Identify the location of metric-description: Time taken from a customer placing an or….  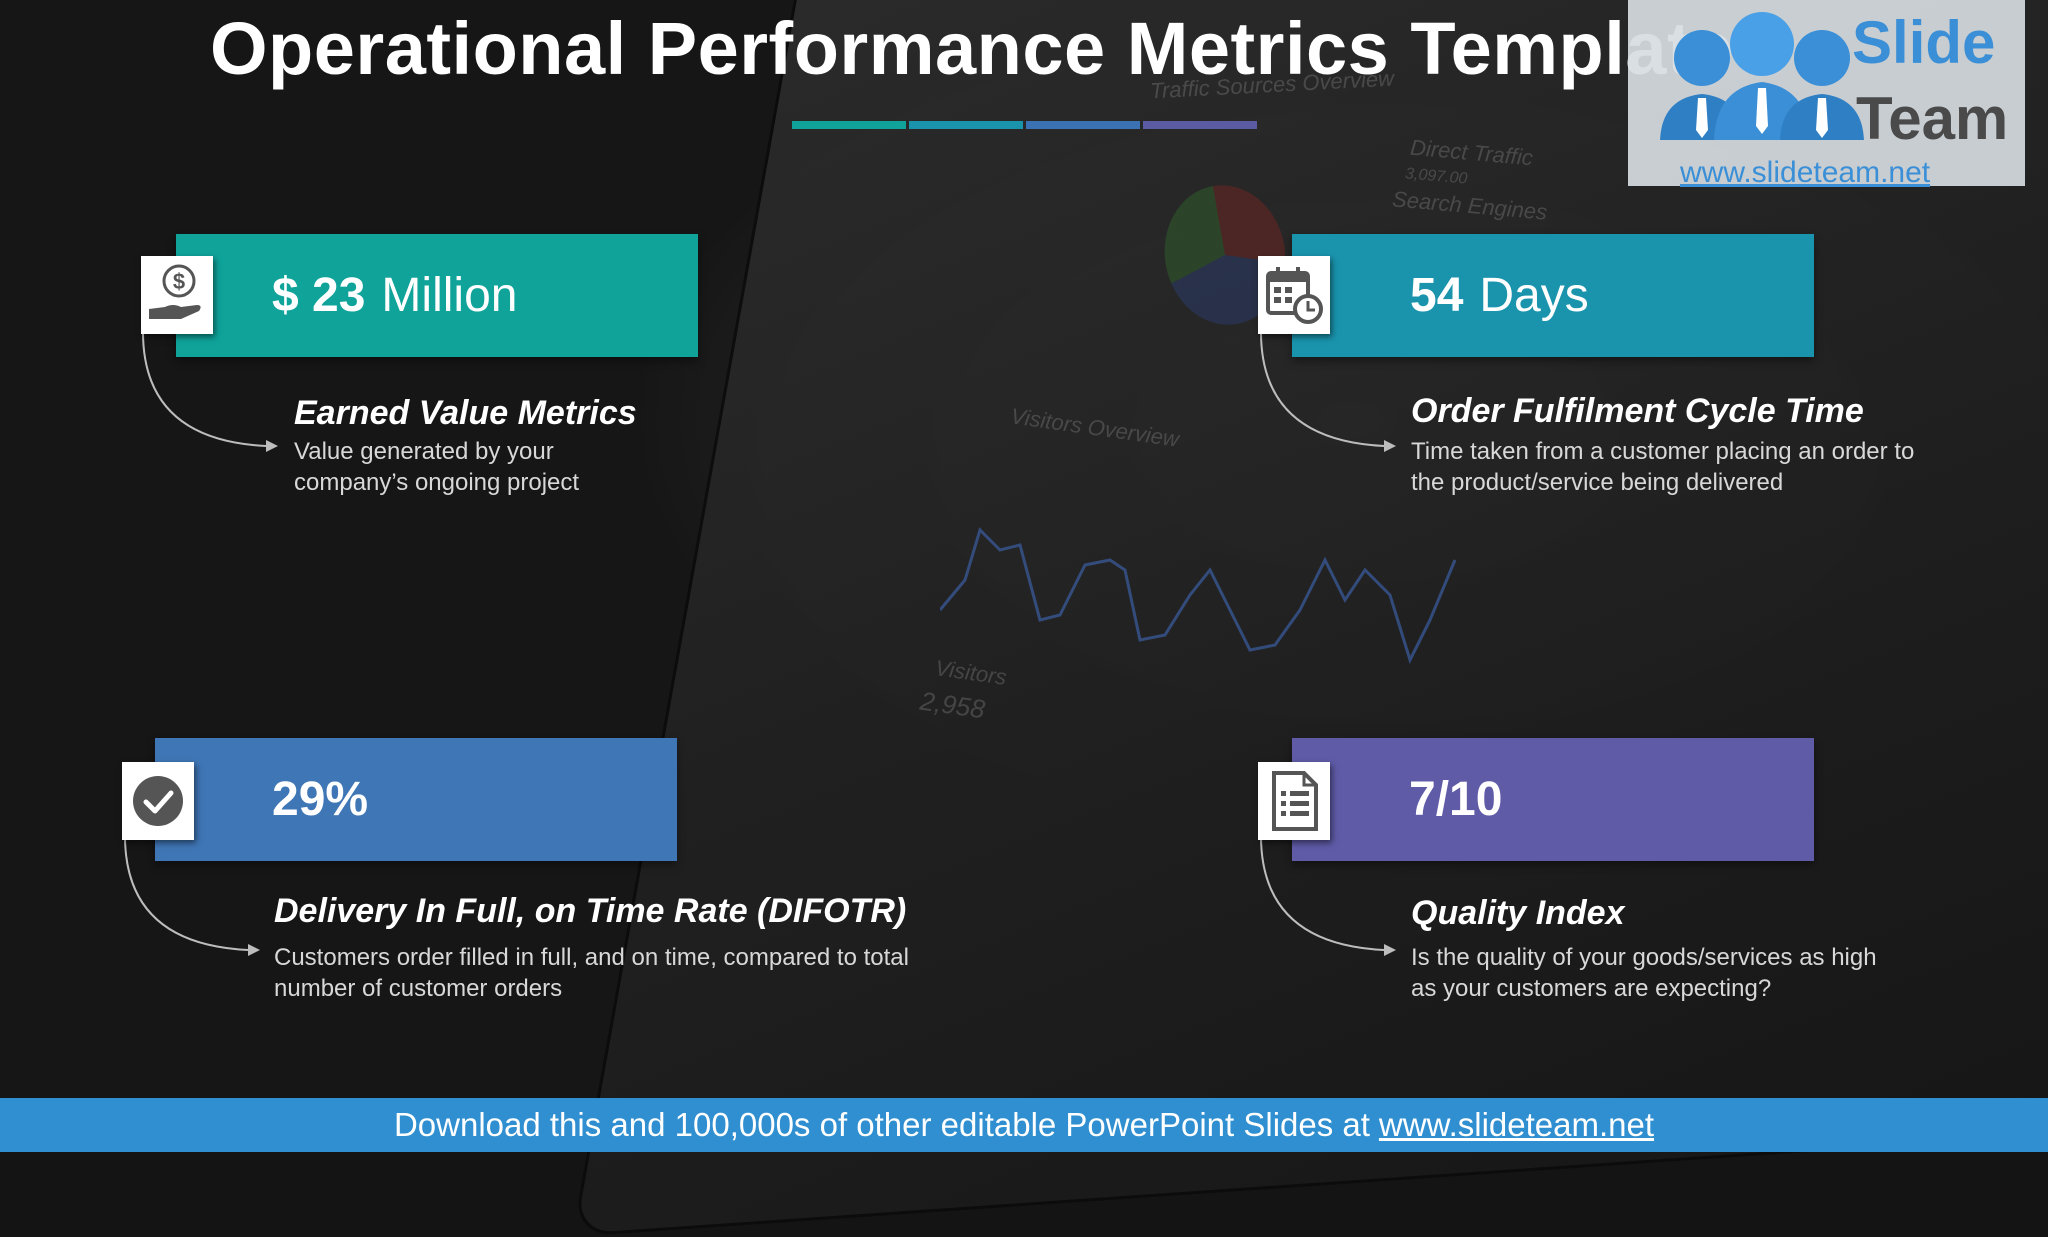
(1663, 467).